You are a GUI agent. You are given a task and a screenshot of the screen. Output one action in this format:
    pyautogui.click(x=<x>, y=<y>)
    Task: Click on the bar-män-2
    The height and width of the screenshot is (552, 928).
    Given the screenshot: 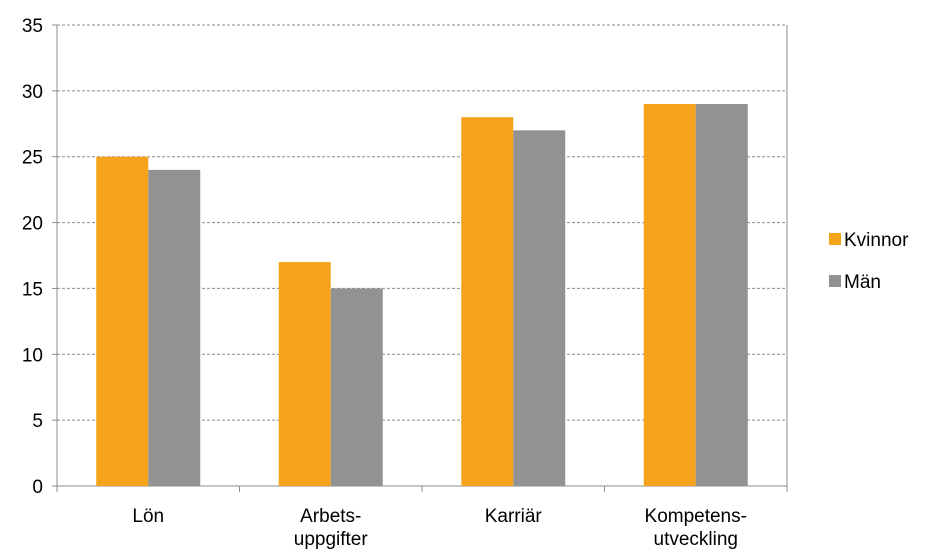 What is the action you would take?
    pyautogui.click(x=539, y=308)
    